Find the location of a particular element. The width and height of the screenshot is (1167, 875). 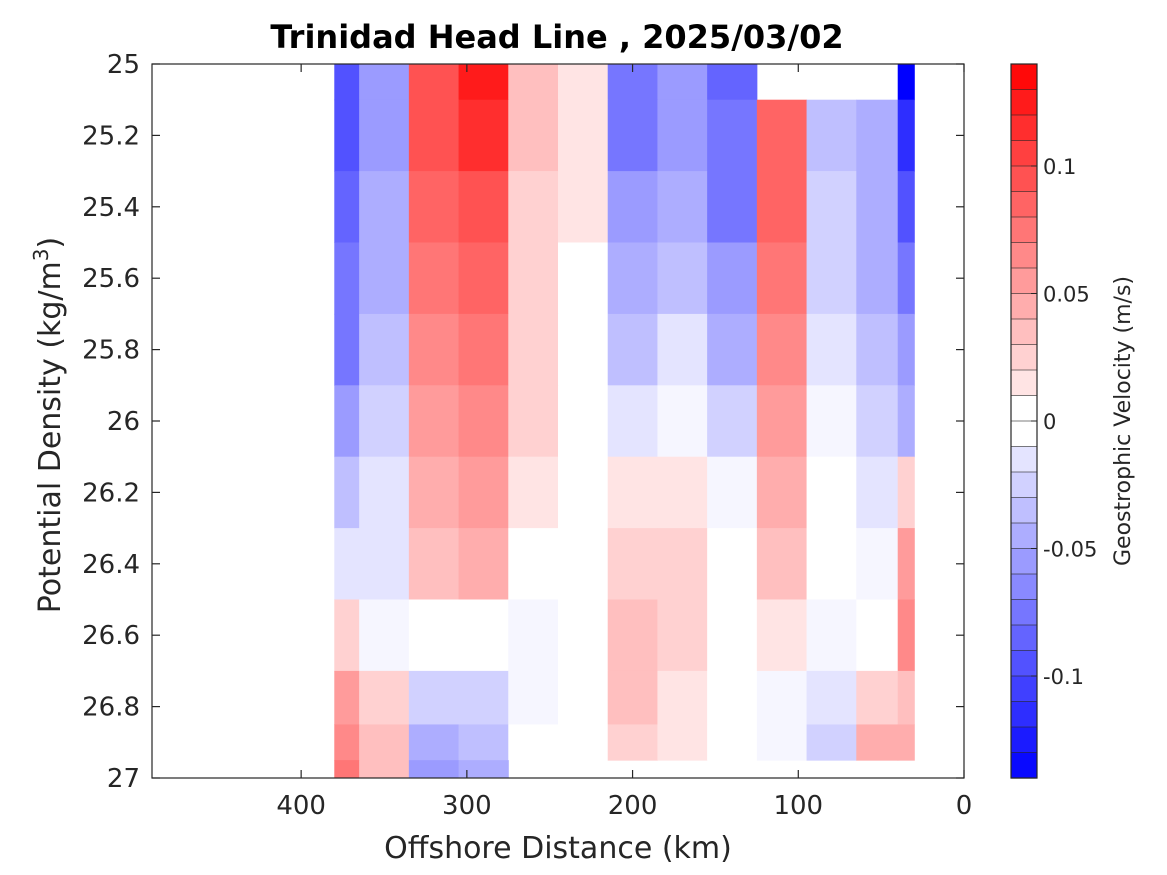

colorbar-tick-label: 0 is located at coordinates (1049, 422).